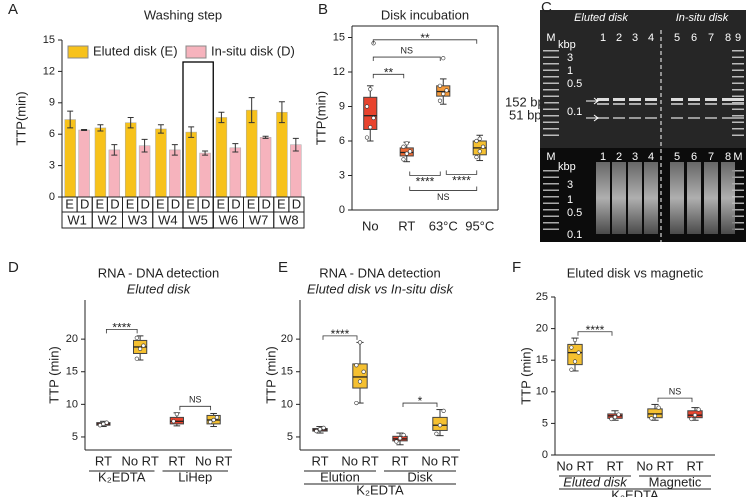 Image resolution: width=752 pixels, height=497 pixels. I want to click on marker-arrow, so click(592, 101).